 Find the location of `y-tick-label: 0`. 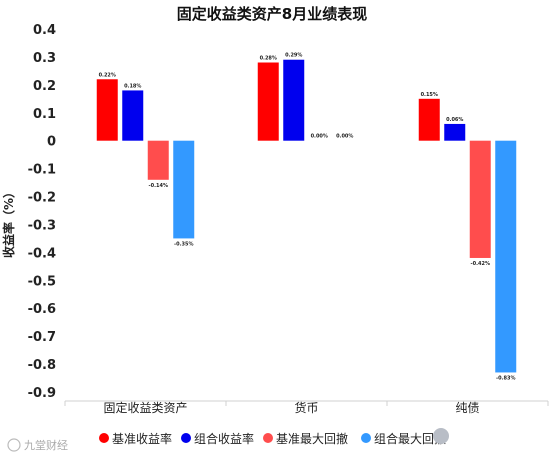

y-tick-label: 0 is located at coordinates (51, 142).